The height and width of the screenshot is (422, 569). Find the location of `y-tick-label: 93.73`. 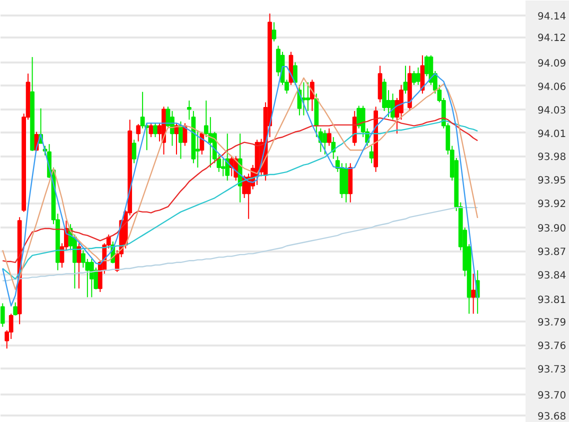

y-tick-label: 93.73 is located at coordinates (552, 370).